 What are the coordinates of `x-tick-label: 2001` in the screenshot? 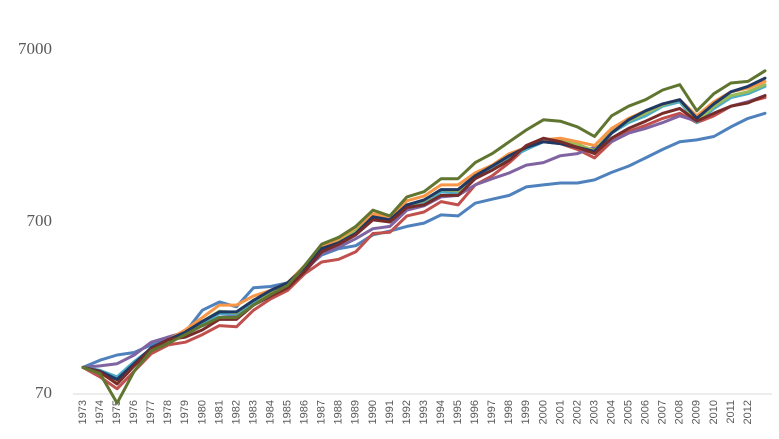 It's located at (560, 412).